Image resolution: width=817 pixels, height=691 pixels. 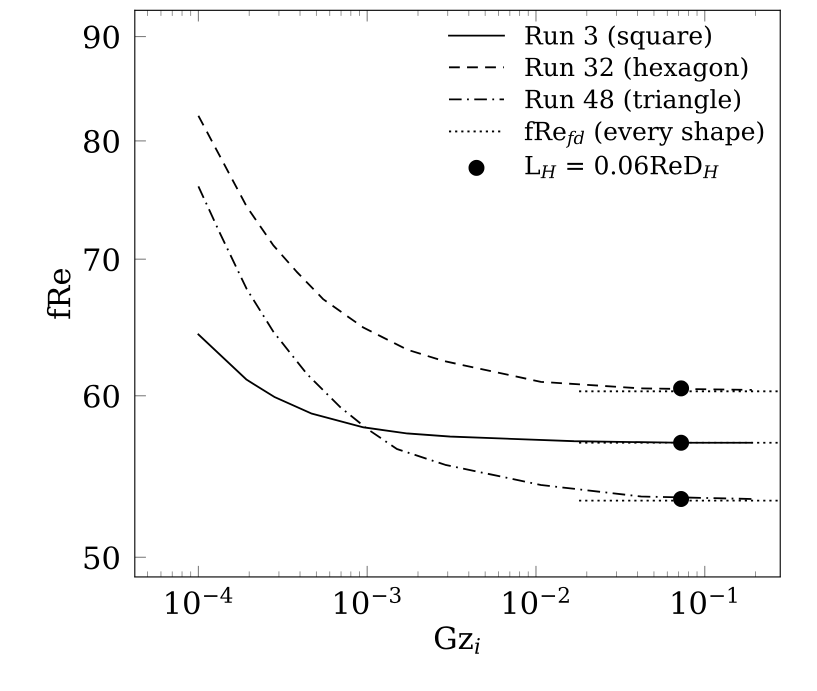 I want to click on x-tick-label: 10$^{−4}$, so click(x=199, y=600).